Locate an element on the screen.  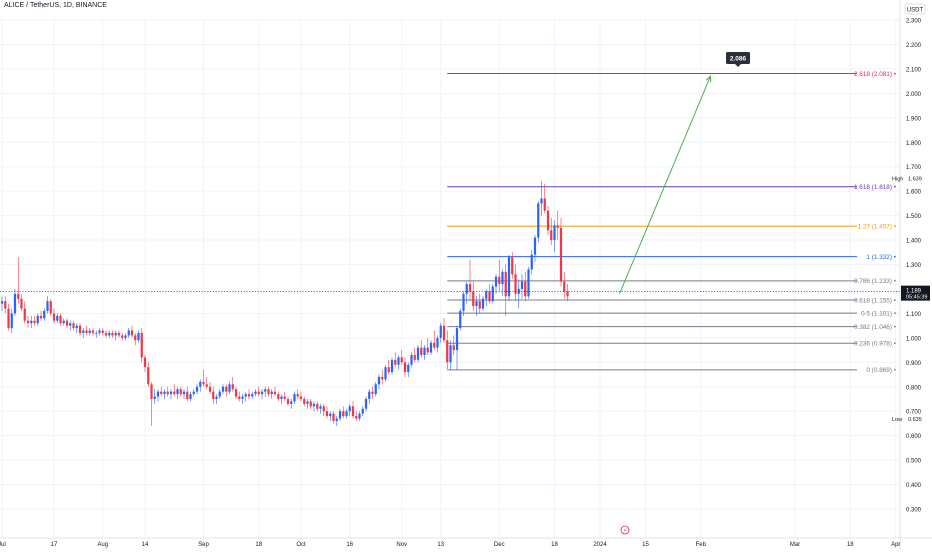
y-tick-label: 2.300 is located at coordinates (914, 22).